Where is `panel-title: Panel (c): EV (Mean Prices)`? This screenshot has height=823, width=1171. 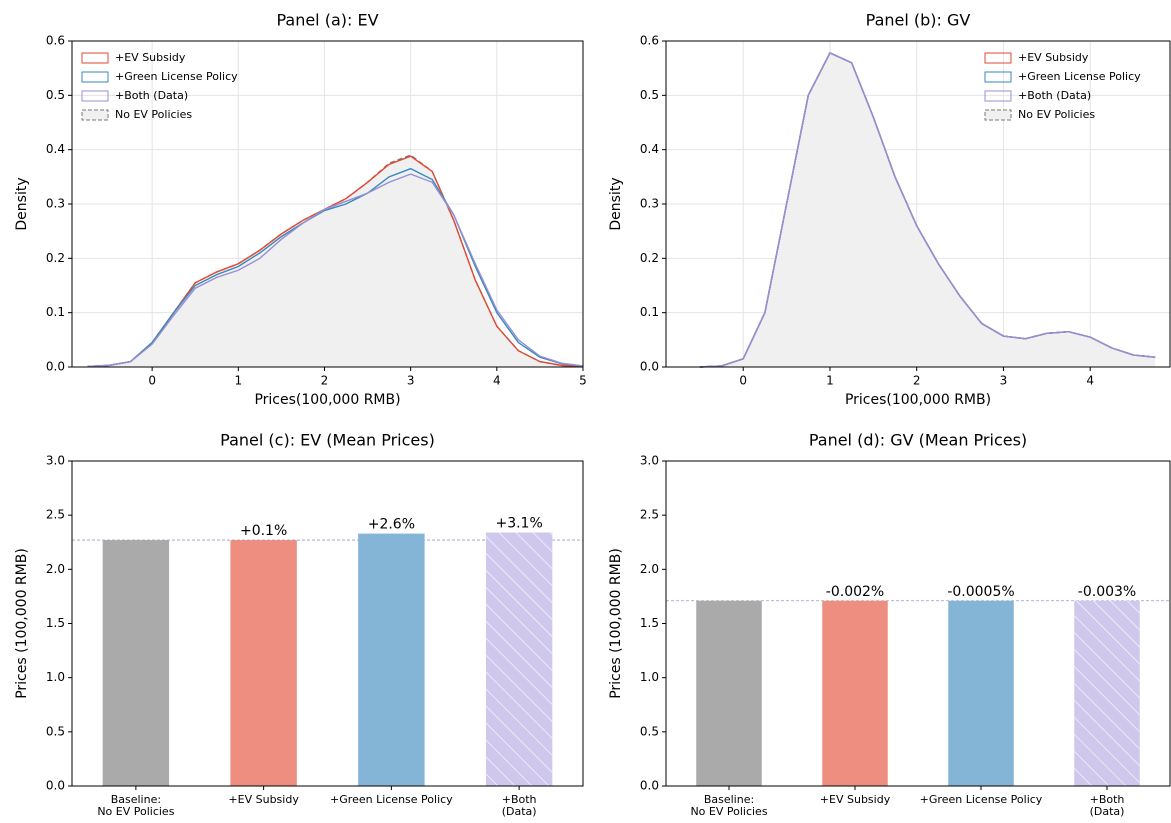
panel-title: Panel (c): EV (Mean Prices) is located at coordinates (327, 440).